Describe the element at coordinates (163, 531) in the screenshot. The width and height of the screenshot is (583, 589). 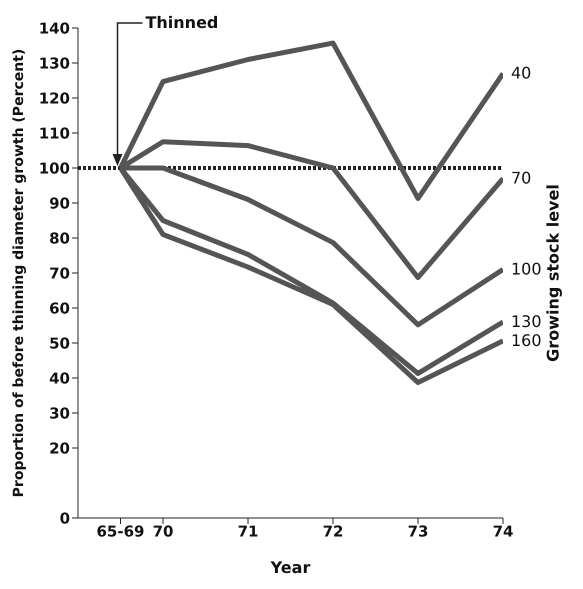
I see `x-tick-label: 70` at that location.